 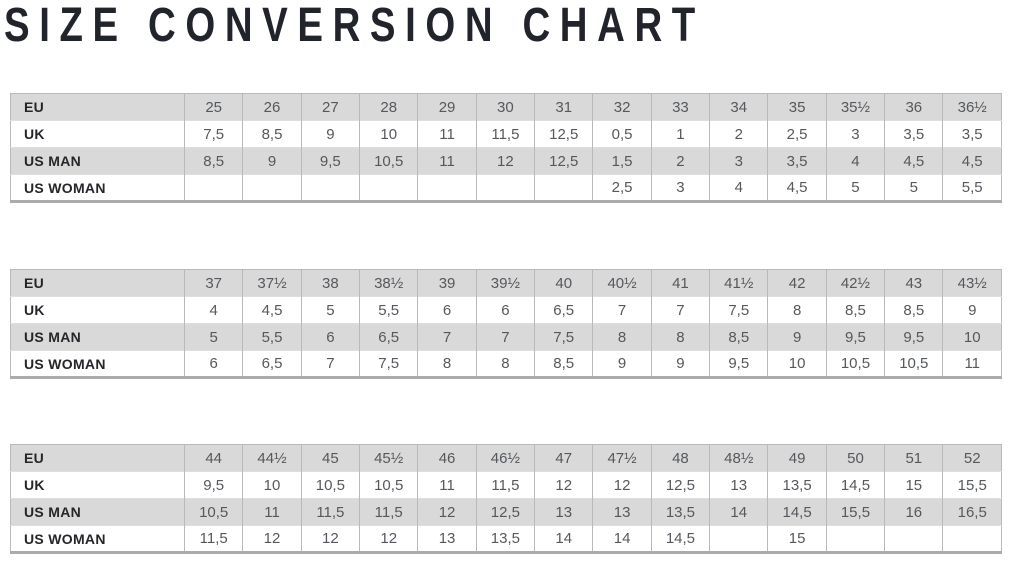 I want to click on size-cell: 4,5, so click(x=913, y=161).